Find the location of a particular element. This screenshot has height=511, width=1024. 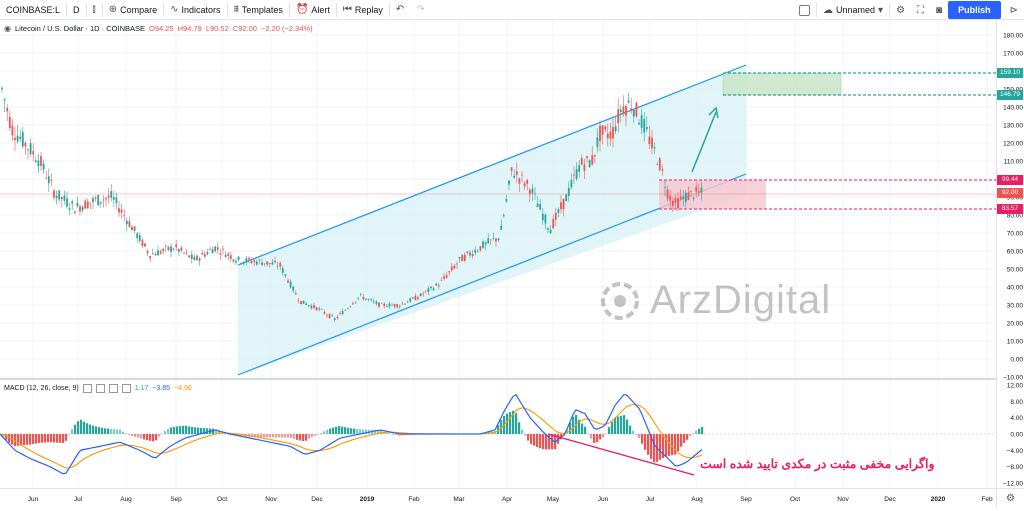

settings-icon is located at coordinates (100, 388).